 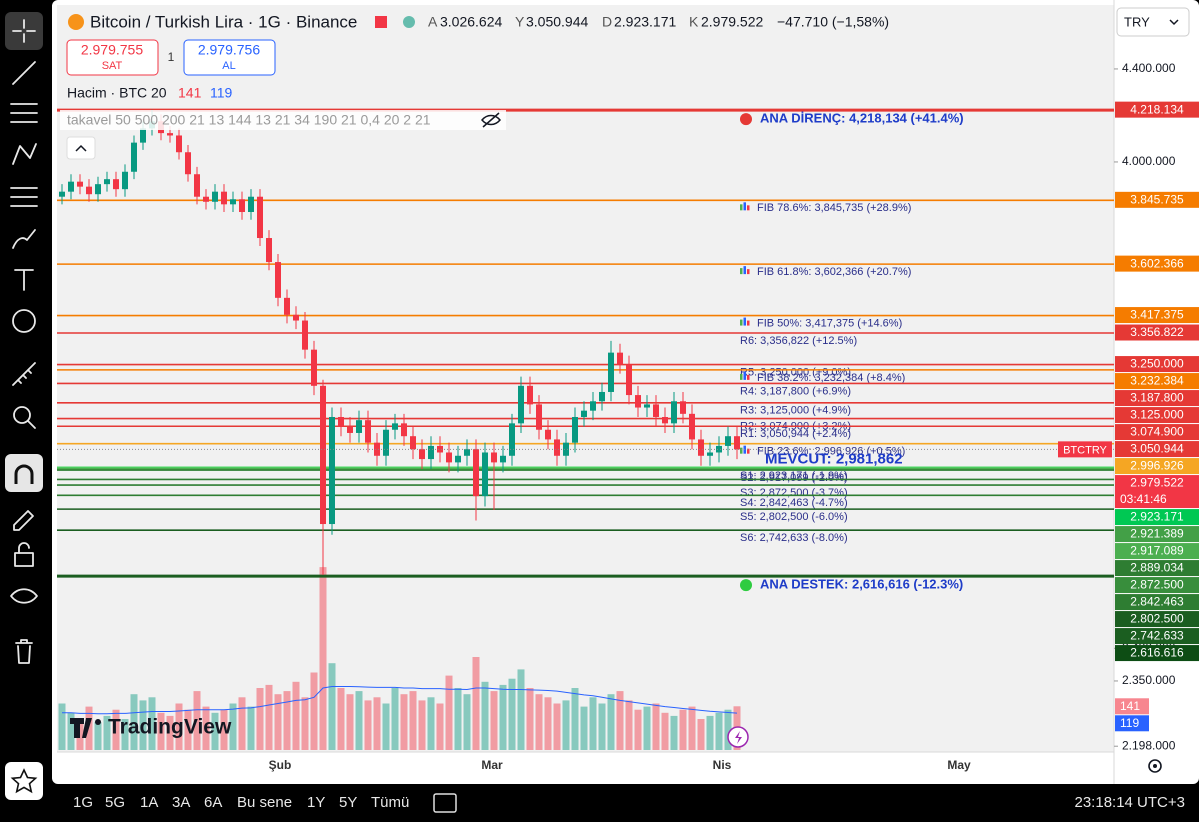 I want to click on high-label: Y, so click(x=520, y=22).